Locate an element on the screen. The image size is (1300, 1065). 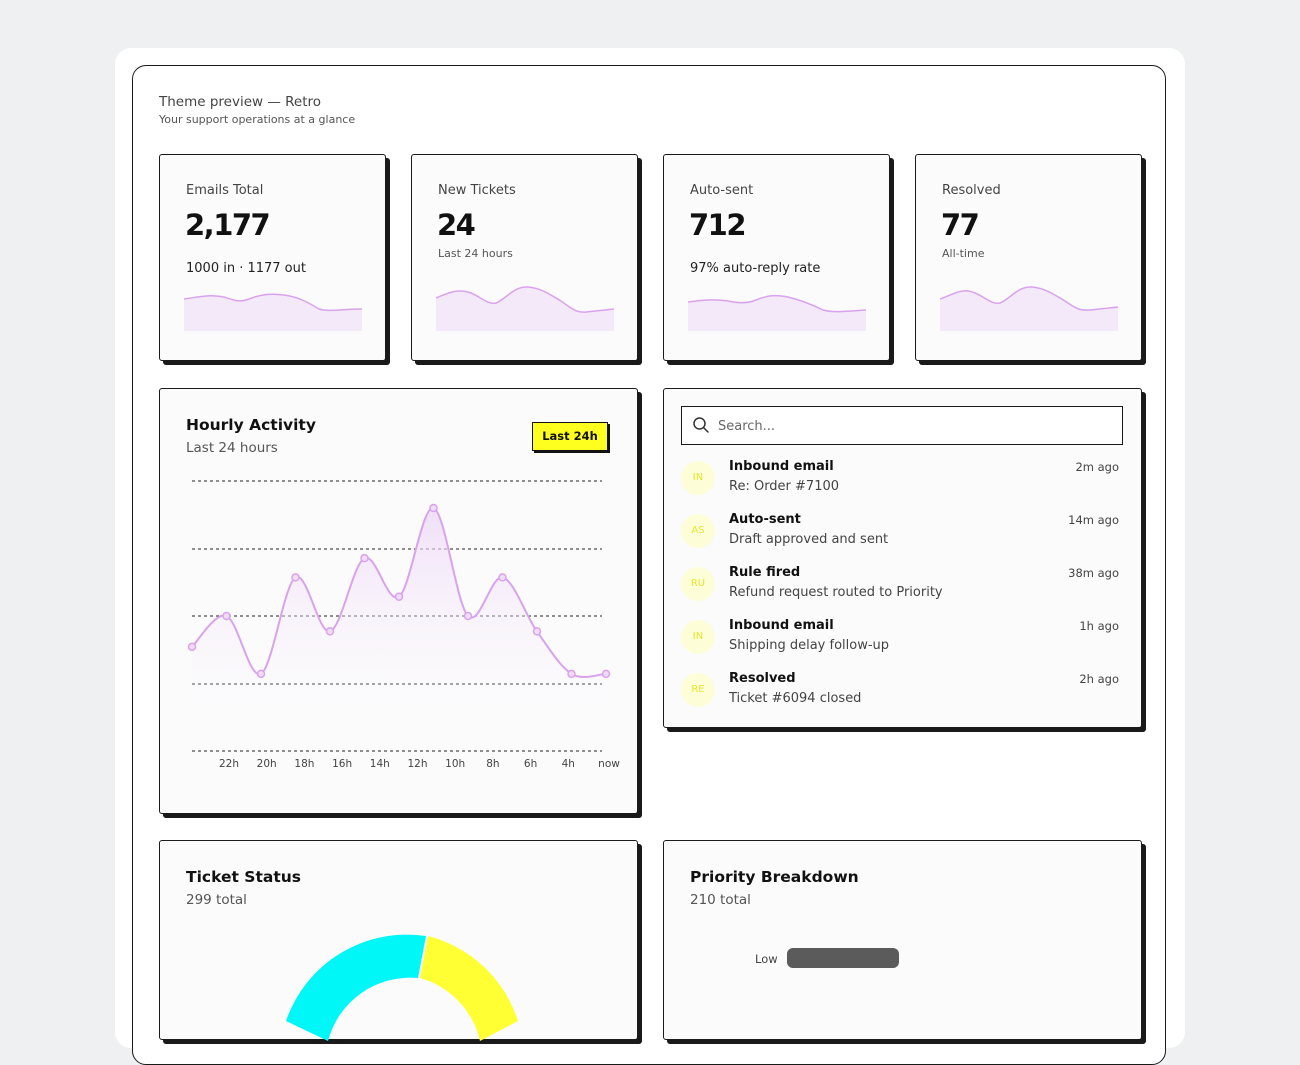
stat-value: 24 is located at coordinates (456, 225).